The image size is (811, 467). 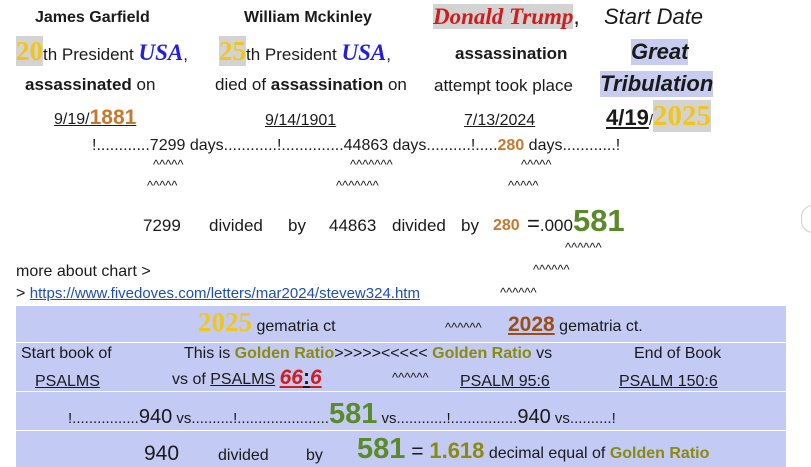 What do you see at coordinates (232, 51) in the screenshot?
I see `mckinley-number: 25` at bounding box center [232, 51].